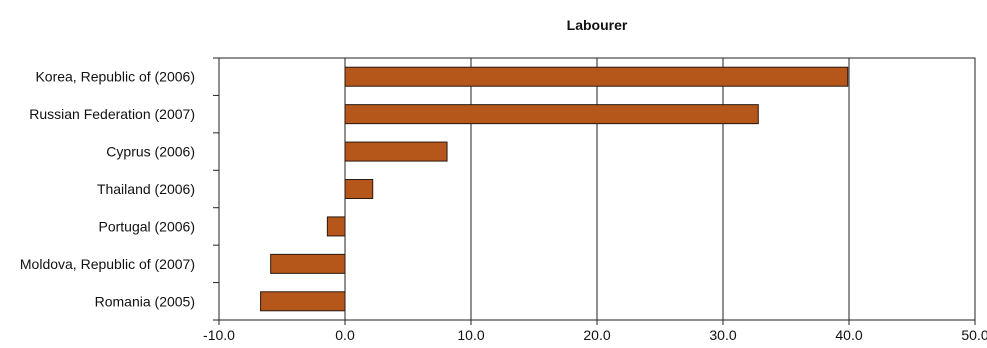 Image resolution: width=987 pixels, height=348 pixels. I want to click on x-tick-label: 10.0, so click(470, 335).